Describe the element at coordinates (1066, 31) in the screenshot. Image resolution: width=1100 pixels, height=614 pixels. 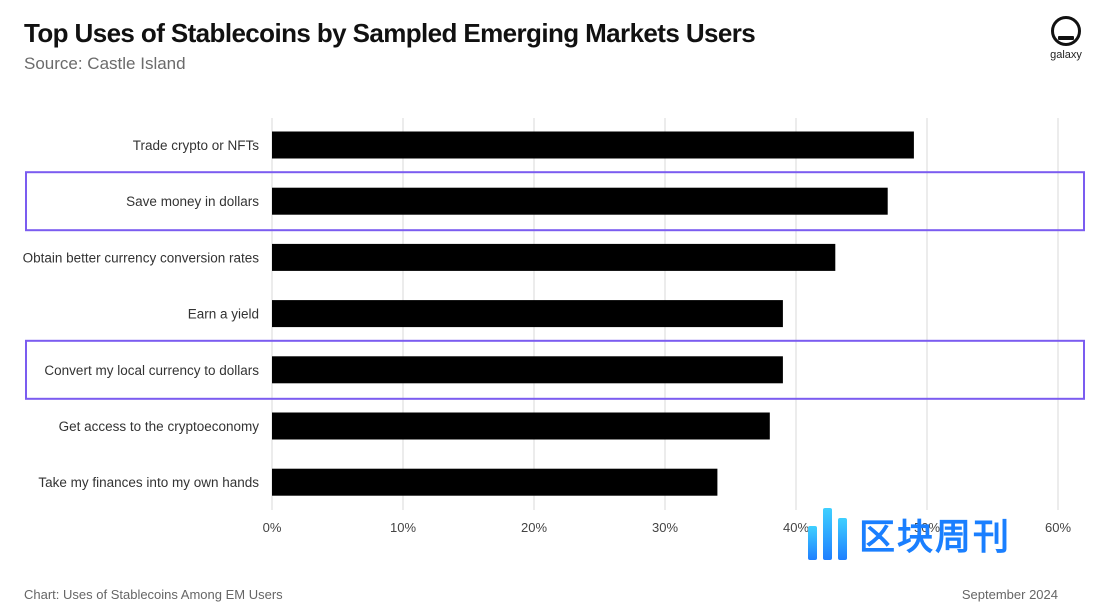
I see `galaxy-logo-icon` at that location.